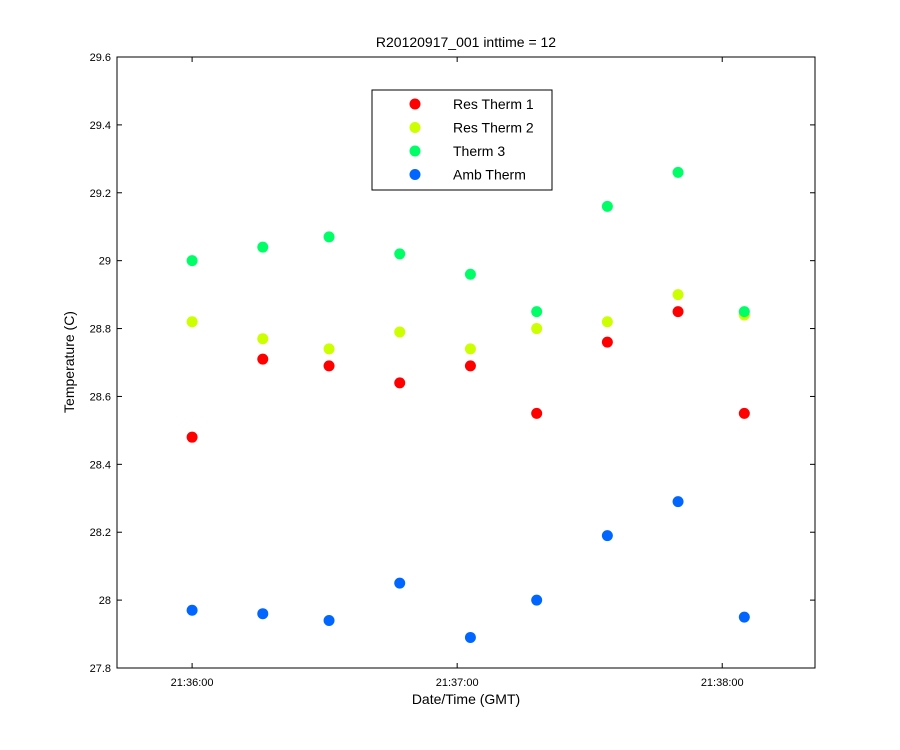 This screenshot has height=750, width=900. What do you see at coordinates (192, 683) in the screenshot?
I see `x-tick-label: 21:36:00` at bounding box center [192, 683].